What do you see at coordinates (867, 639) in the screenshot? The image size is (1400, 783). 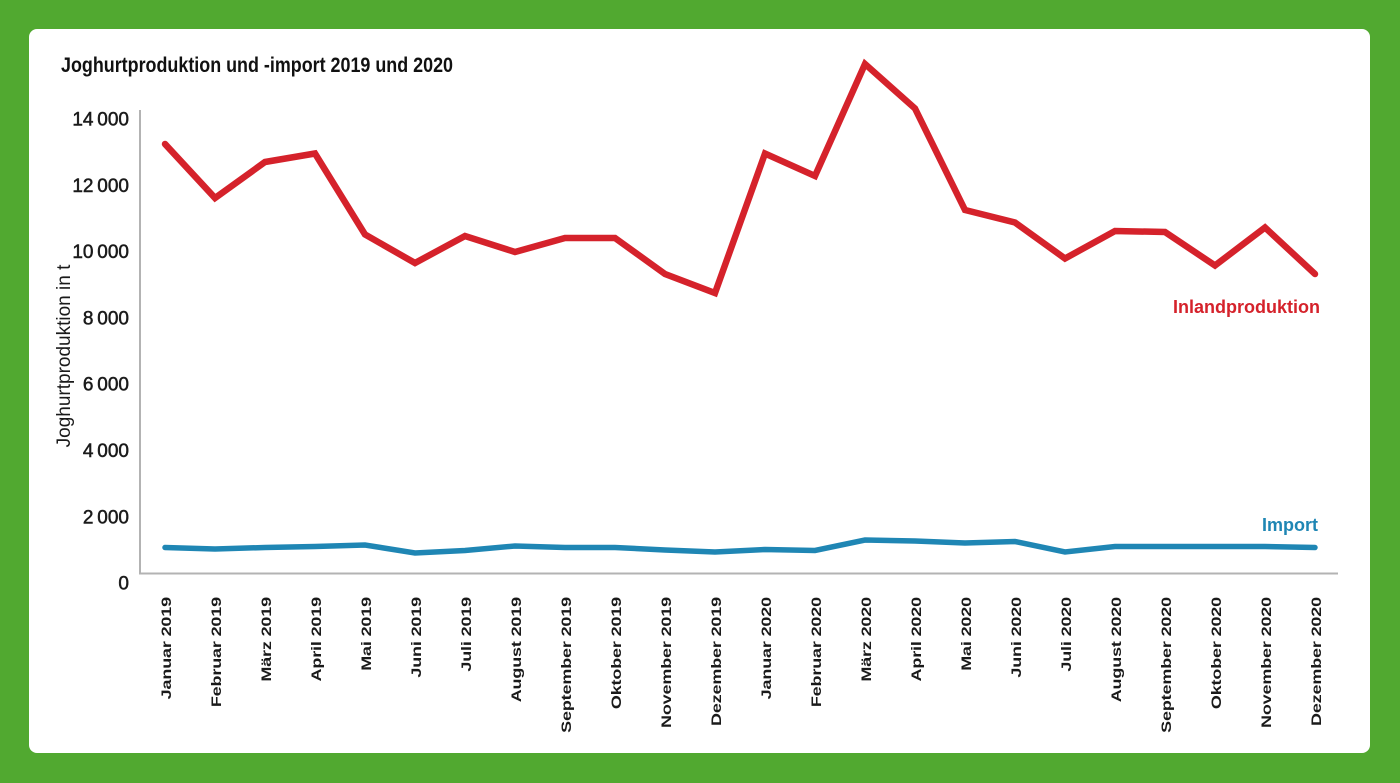 I see `svg-text: März 2020` at bounding box center [867, 639].